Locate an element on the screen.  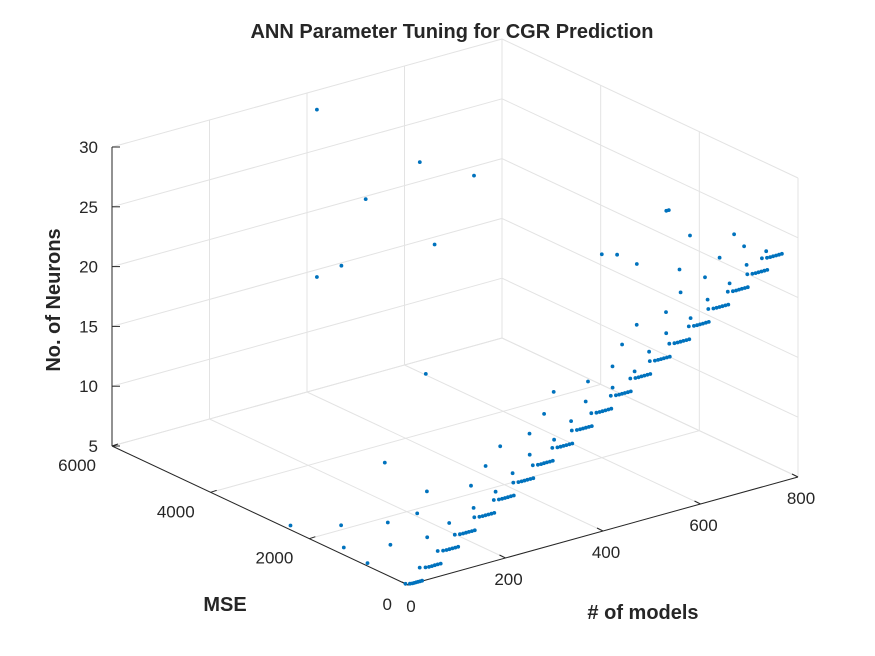
y-tick-label: 2000 is located at coordinates (275, 558).